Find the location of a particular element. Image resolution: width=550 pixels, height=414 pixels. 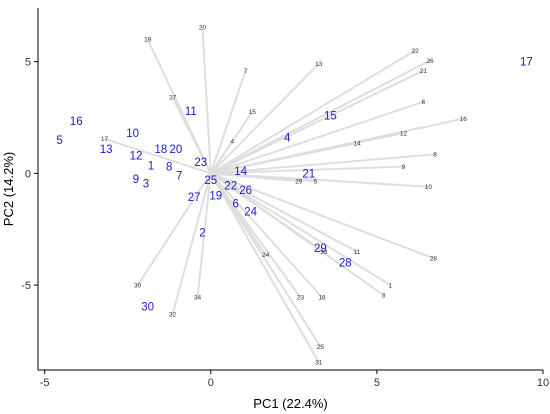

score-point-9: 9 is located at coordinates (136, 180).